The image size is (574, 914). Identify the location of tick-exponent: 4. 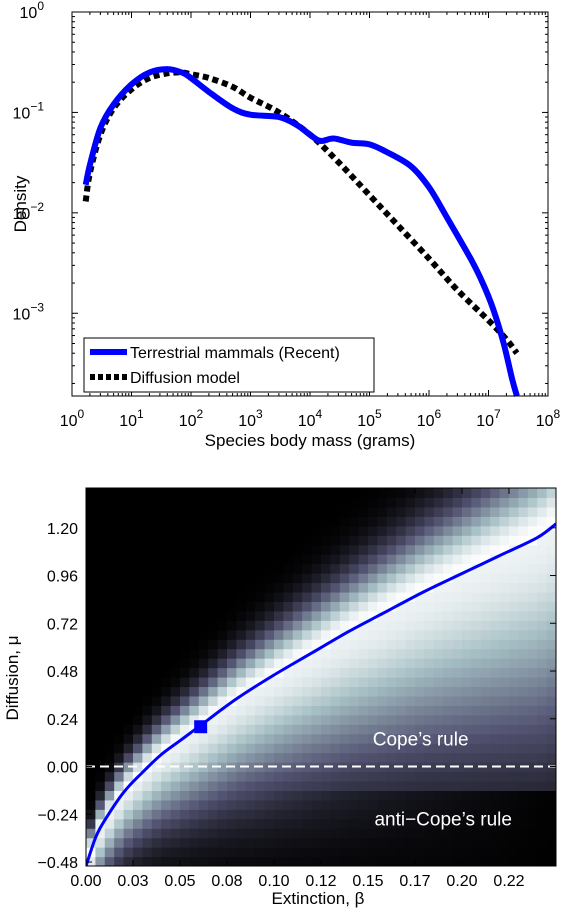
(319, 414).